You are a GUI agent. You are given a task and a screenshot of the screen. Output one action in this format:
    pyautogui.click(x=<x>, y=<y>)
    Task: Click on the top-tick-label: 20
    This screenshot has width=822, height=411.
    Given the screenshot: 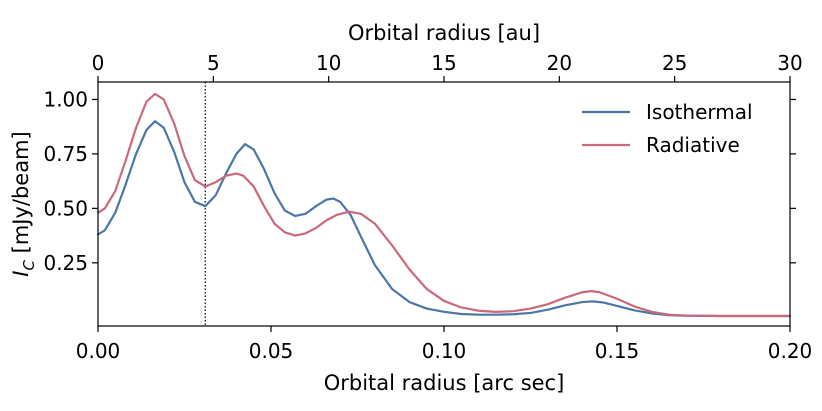 What is the action you would take?
    pyautogui.click(x=559, y=63)
    